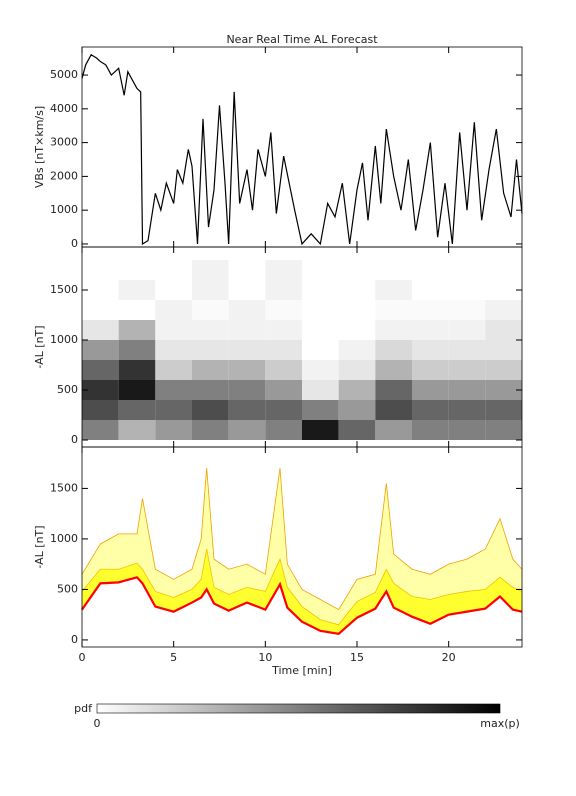  I want to click on x-axis-label: Time [min], so click(301, 670).